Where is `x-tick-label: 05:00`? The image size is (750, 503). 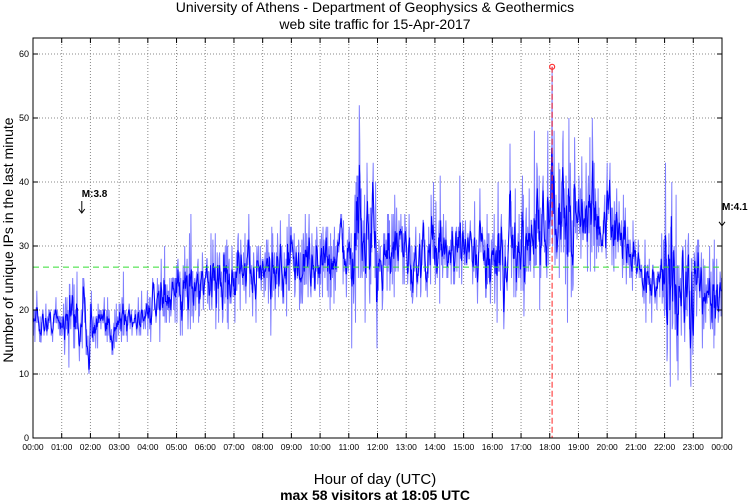 x-tick-label: 05:00 is located at coordinates (177, 447).